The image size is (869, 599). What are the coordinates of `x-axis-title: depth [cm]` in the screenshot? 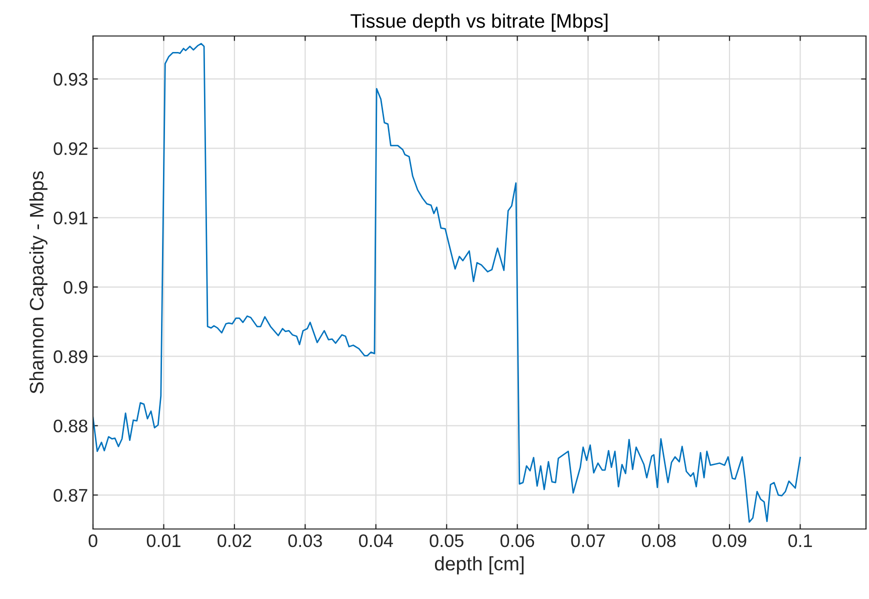 It's located at (479, 565).